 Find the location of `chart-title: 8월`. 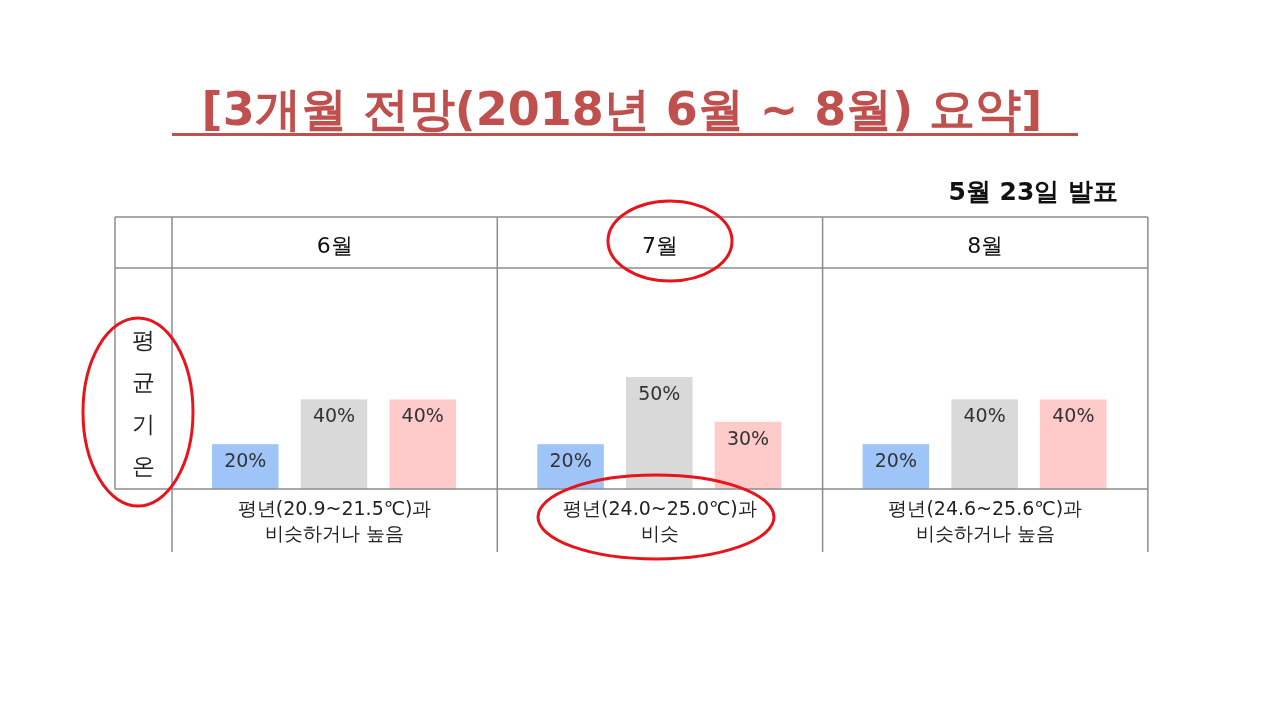

chart-title: 8월 is located at coordinates (985, 245).